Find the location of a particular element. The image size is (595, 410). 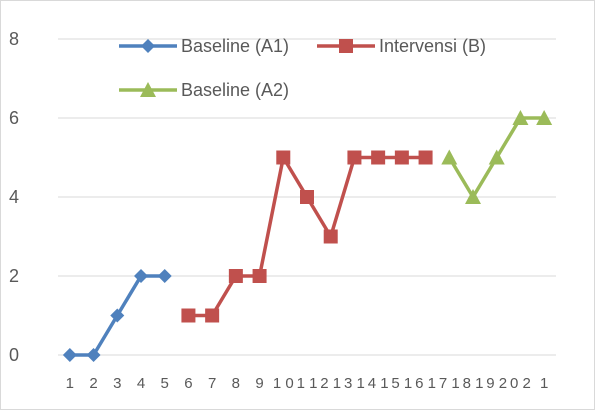

legend-entry: Baseline (A2) is located at coordinates (204, 90).